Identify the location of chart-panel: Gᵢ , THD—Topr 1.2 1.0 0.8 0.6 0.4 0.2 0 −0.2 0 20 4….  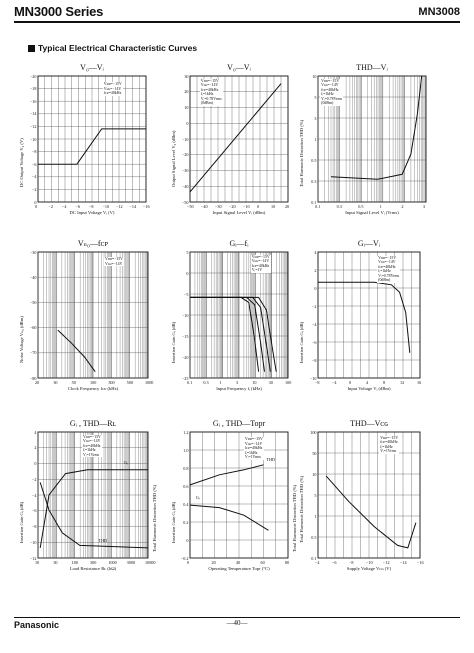
(234, 495).